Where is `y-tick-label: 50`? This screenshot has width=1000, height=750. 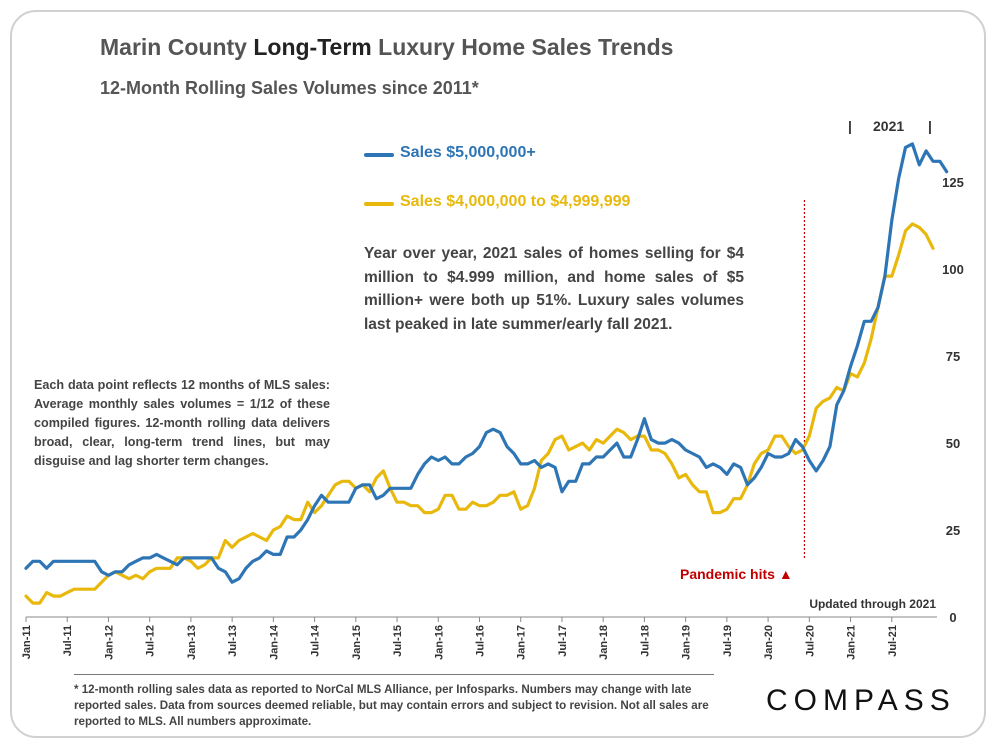 y-tick-label: 50 is located at coordinates (953, 443).